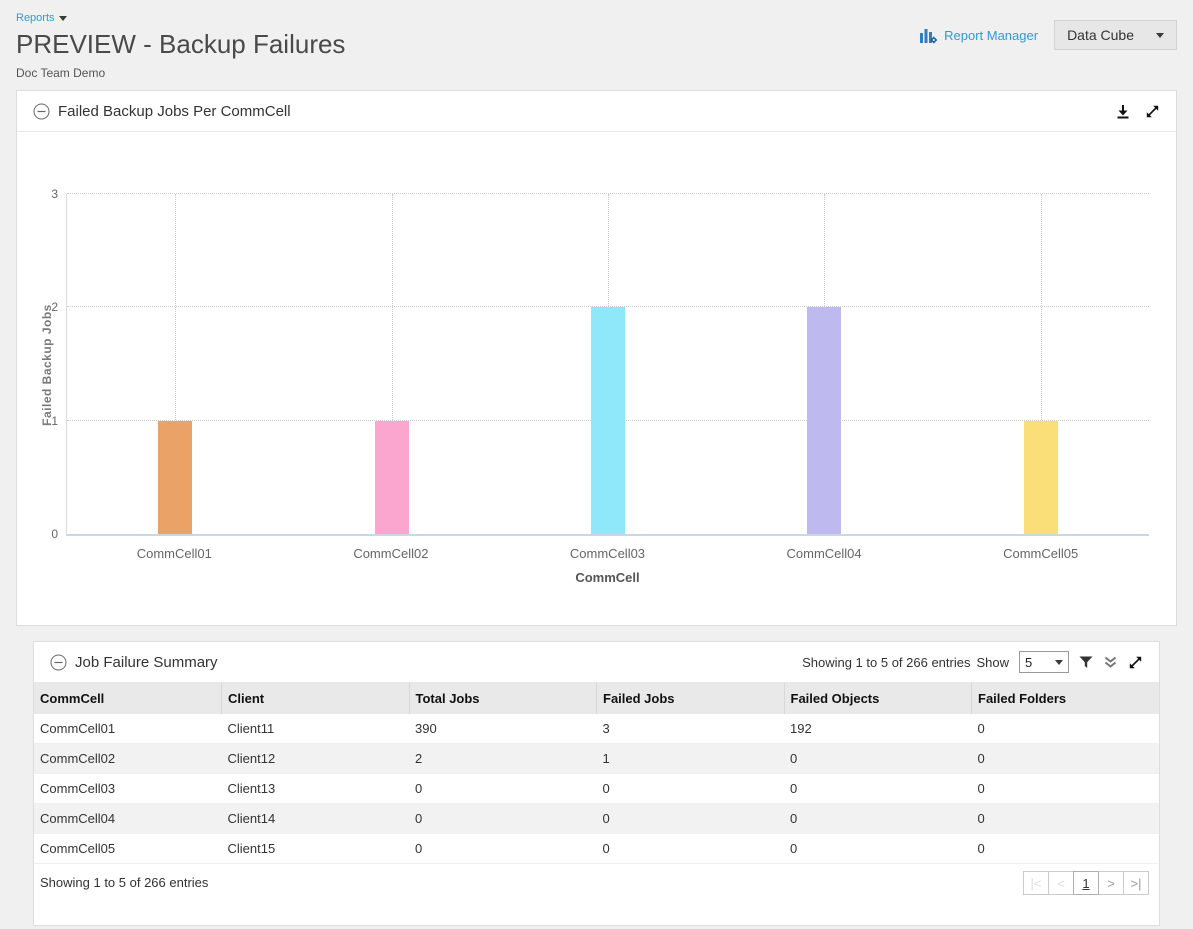 The height and width of the screenshot is (929, 1193). Describe the element at coordinates (181, 44) in the screenshot. I see `page-title: PREVIEW - Backup Failures` at that location.